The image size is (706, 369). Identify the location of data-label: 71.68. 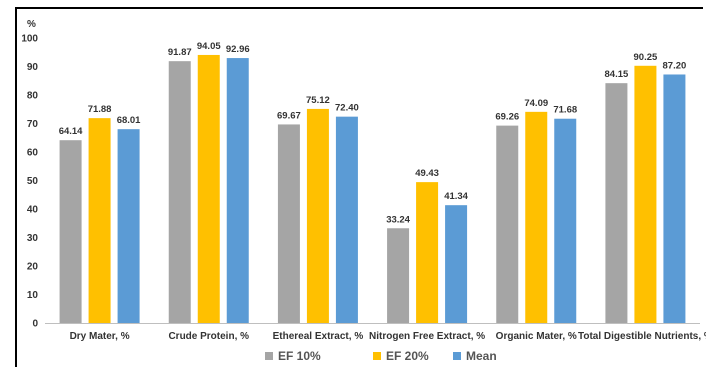
(565, 110).